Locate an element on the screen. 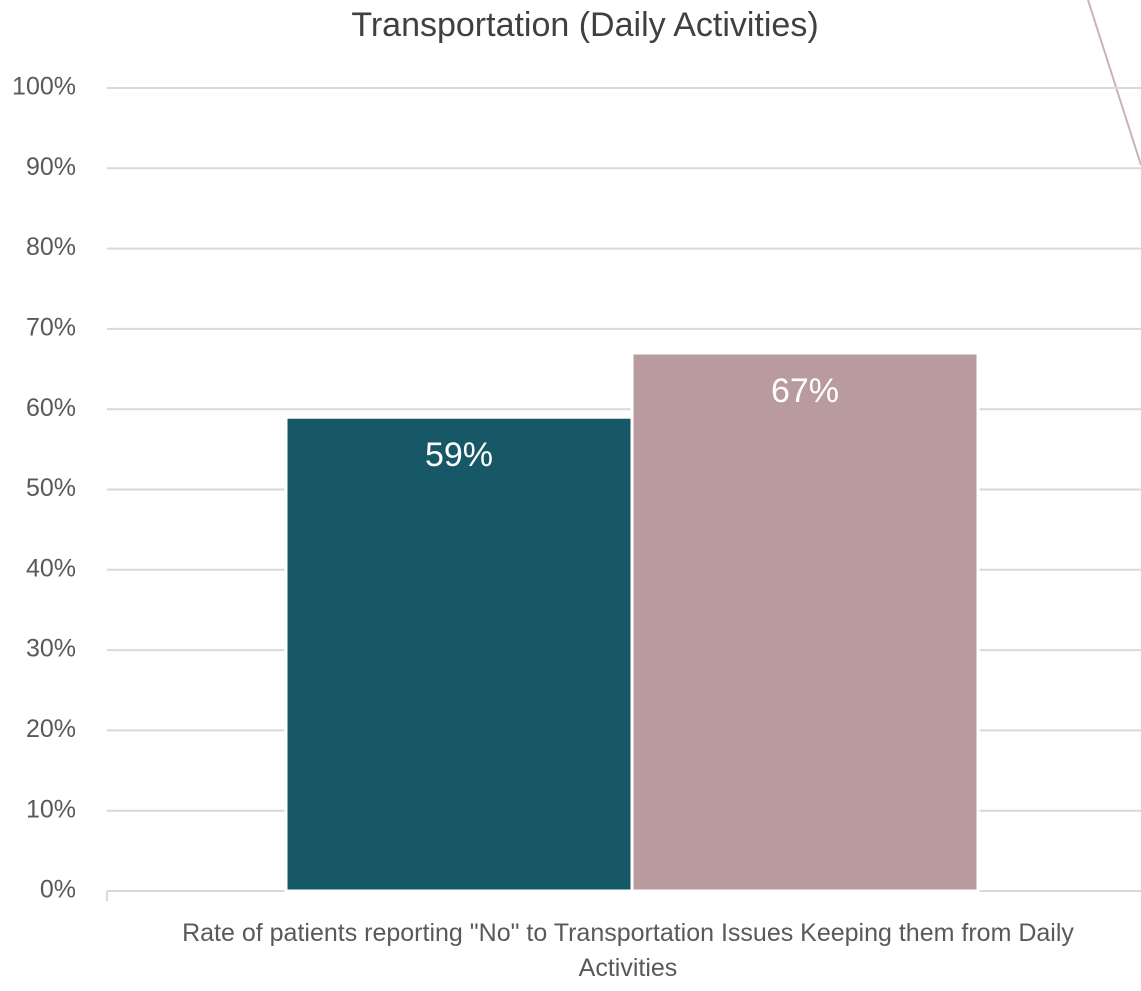  data-label: 67% is located at coordinates (805, 391).